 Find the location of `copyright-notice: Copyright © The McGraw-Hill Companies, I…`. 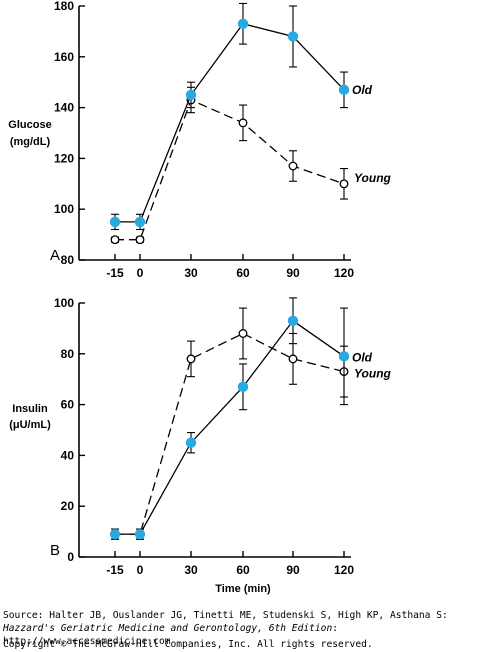

copyright-notice: Copyright © The McGraw-Hill Companies, I… is located at coordinates (188, 644).